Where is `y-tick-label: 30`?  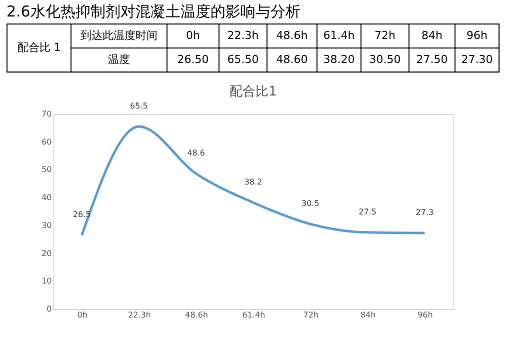
y-tick-label: 30 is located at coordinates (47, 225).